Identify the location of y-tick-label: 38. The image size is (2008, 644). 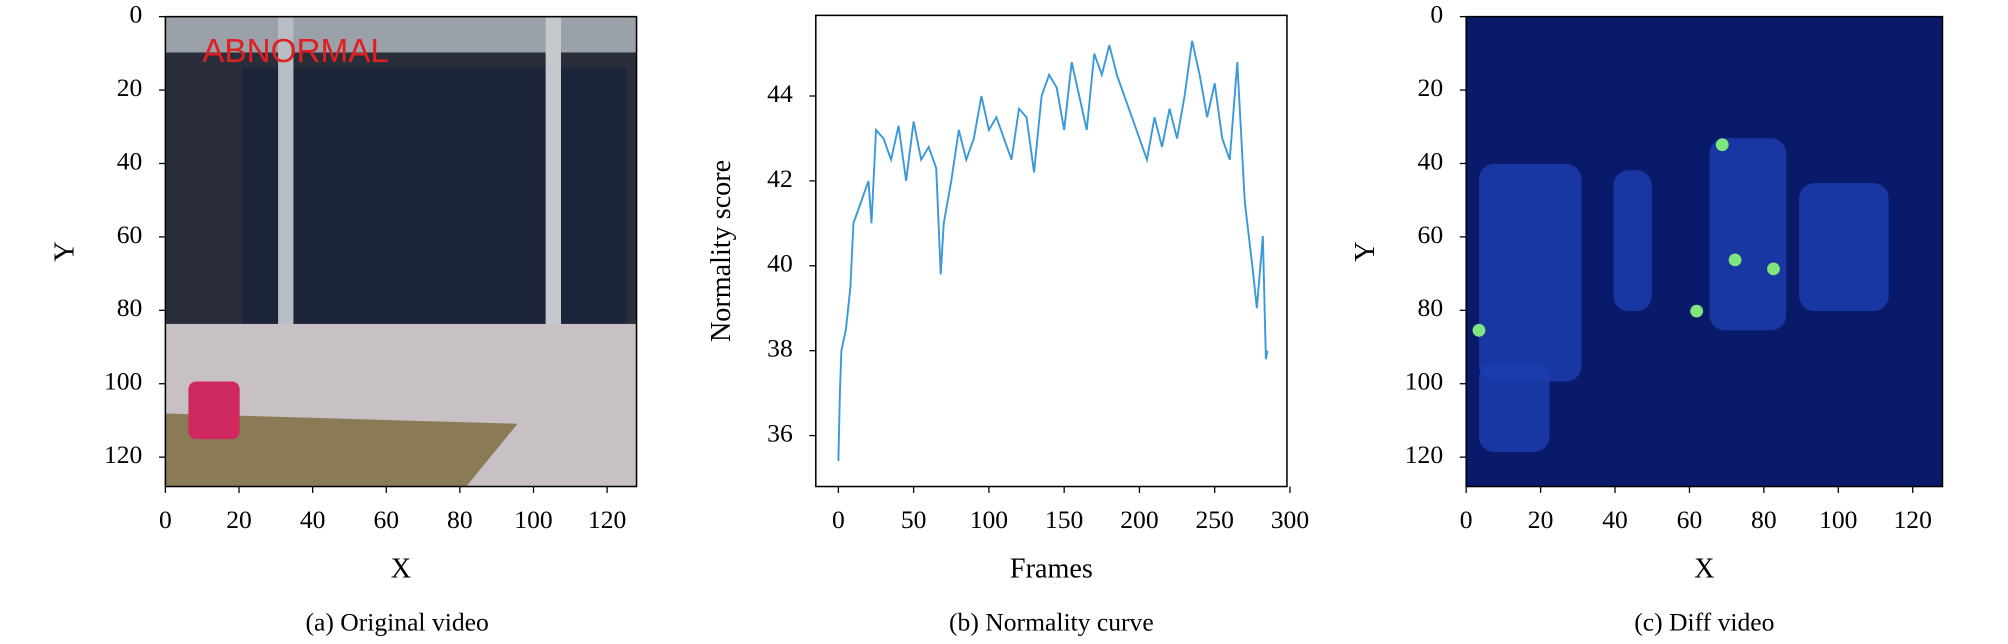
(780, 348).